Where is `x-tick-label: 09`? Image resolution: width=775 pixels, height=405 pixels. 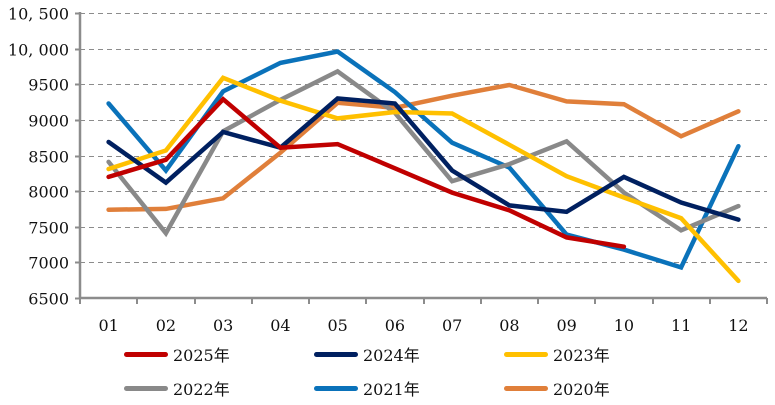 x-tick-label: 09 is located at coordinates (566, 325).